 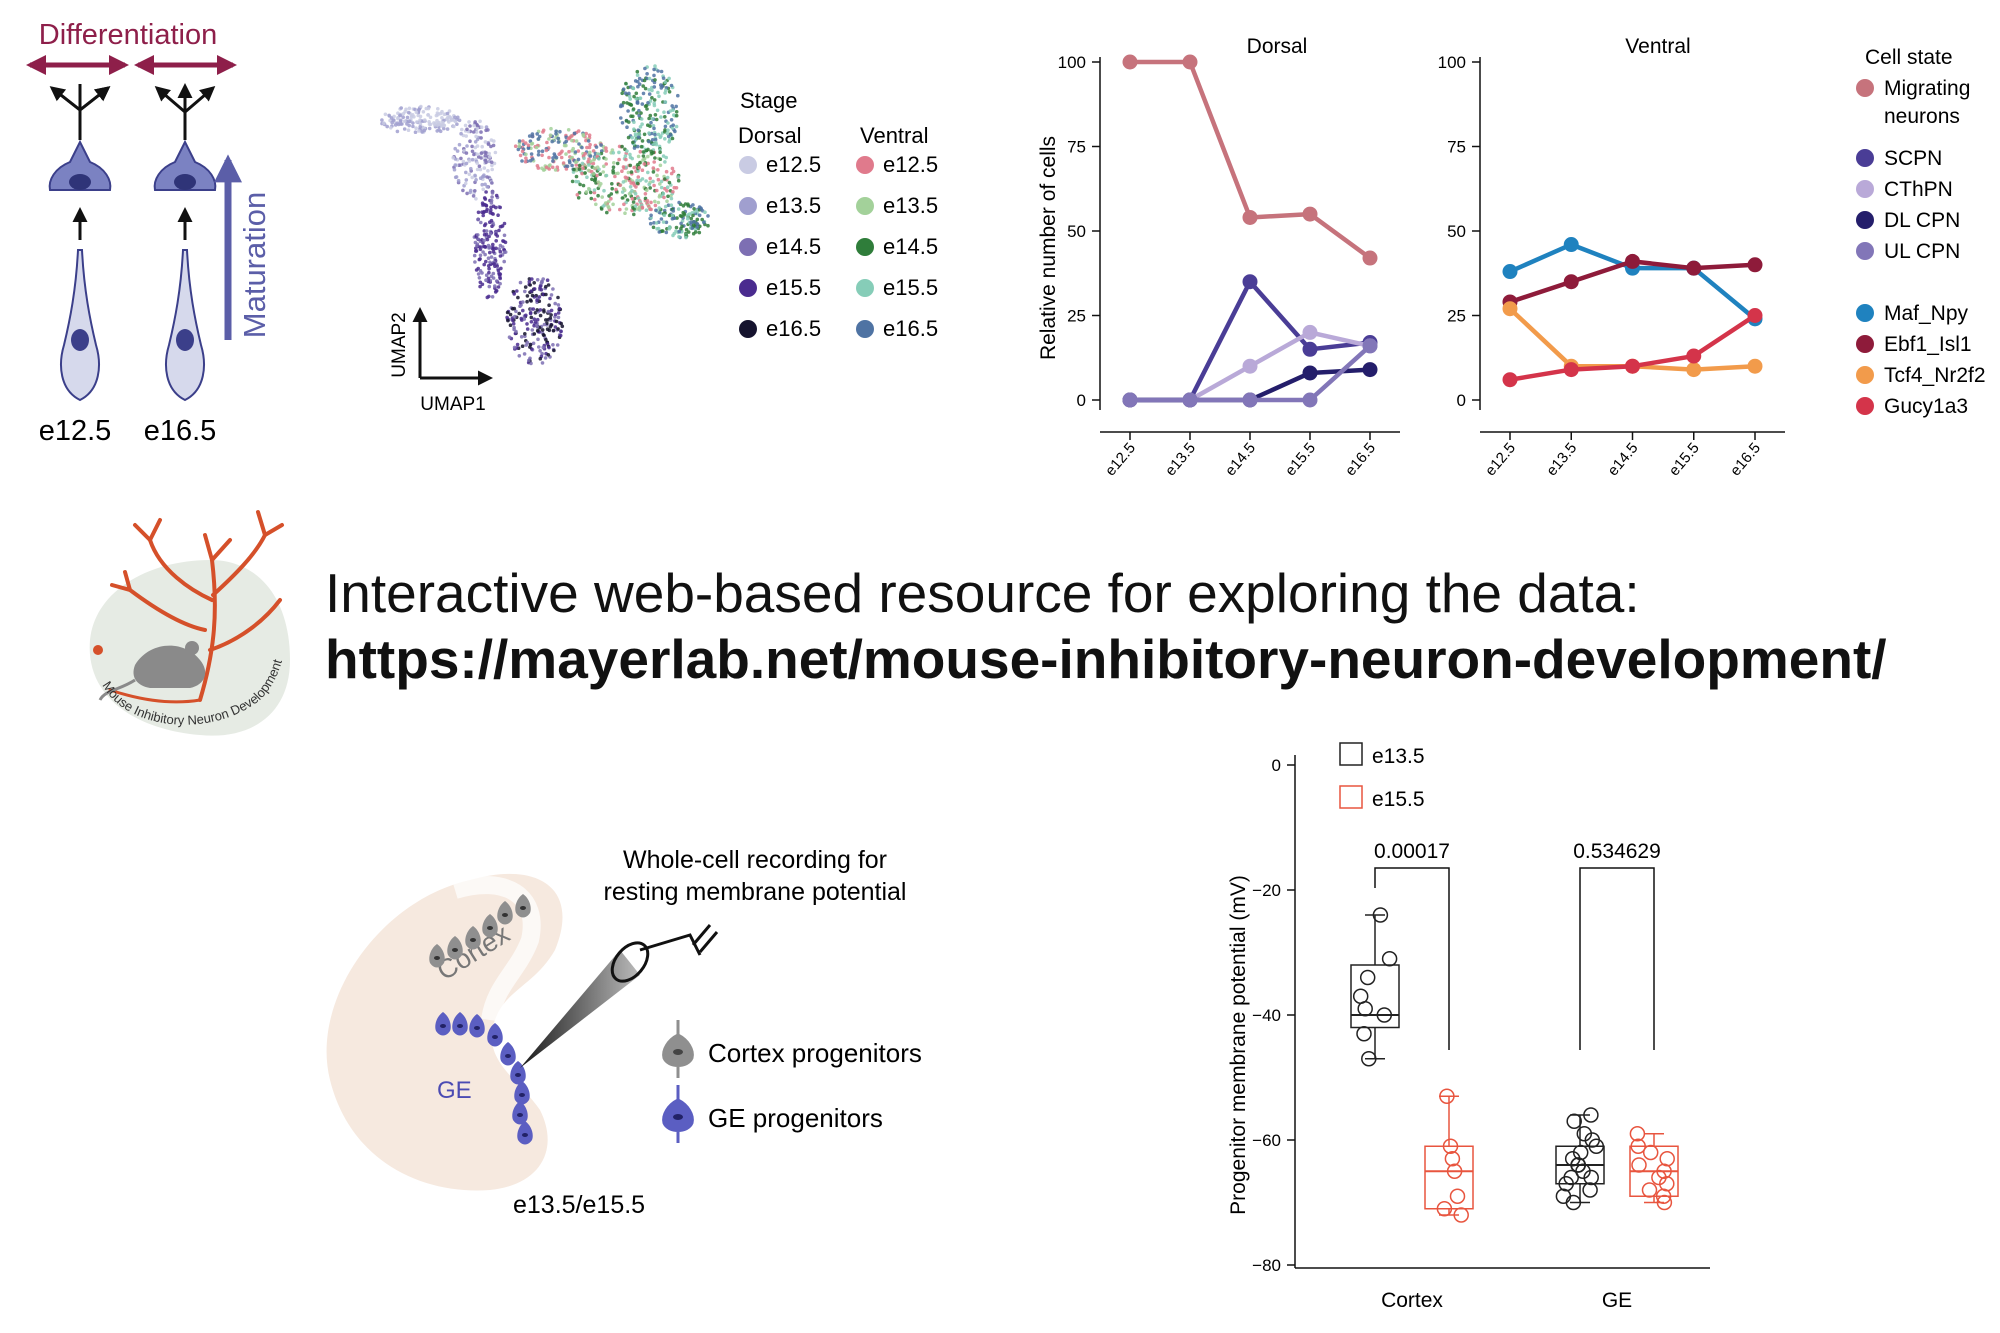 I want to click on box-iqr, so click(x=1449, y=1177).